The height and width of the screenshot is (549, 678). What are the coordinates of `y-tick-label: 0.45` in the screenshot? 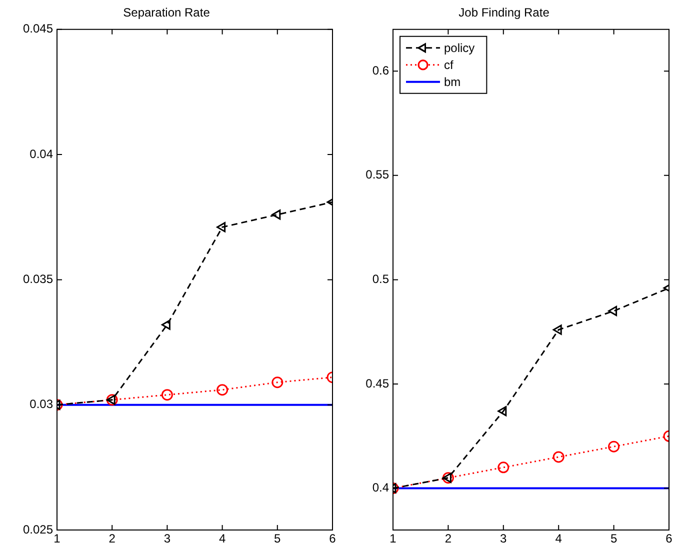 It's located at (378, 383).